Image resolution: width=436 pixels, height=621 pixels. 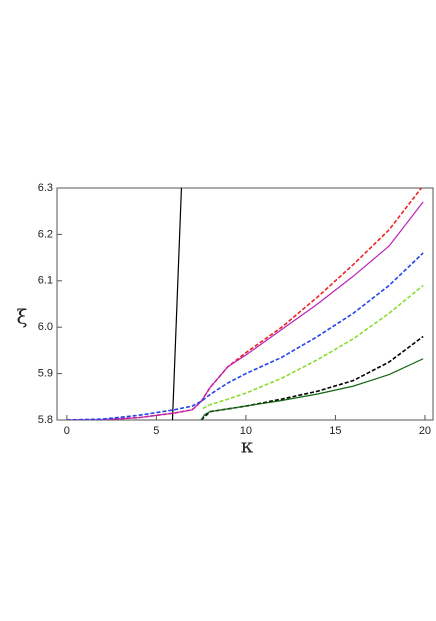 What do you see at coordinates (45, 281) in the screenshot?
I see `y-tick-label: 6.1` at bounding box center [45, 281].